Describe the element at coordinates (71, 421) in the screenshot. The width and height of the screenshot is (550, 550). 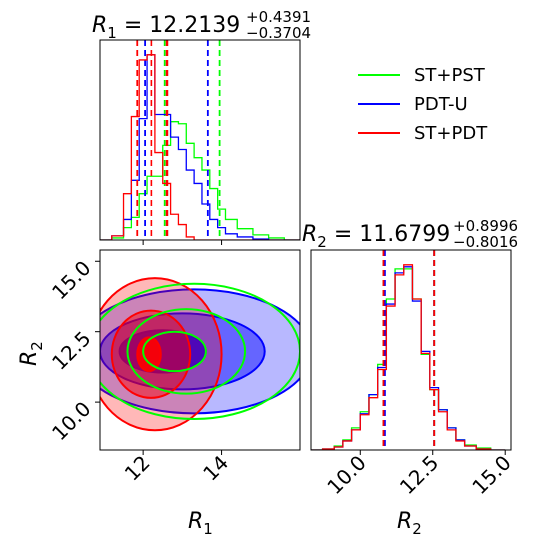
I see `y-tick-label: 10.0` at that location.